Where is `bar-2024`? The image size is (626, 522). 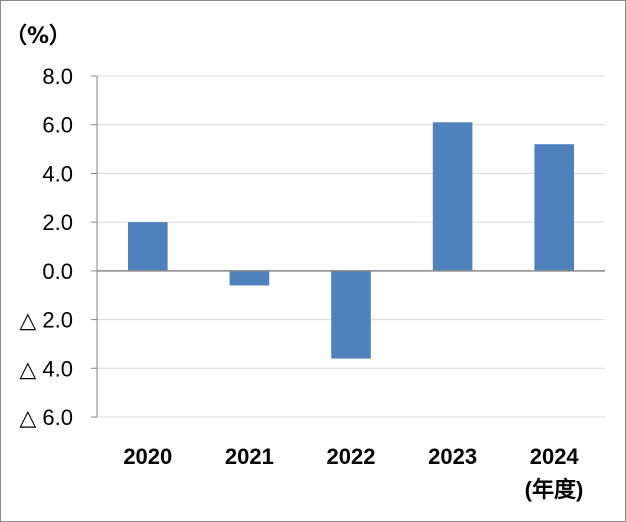 bar-2024 is located at coordinates (554, 207).